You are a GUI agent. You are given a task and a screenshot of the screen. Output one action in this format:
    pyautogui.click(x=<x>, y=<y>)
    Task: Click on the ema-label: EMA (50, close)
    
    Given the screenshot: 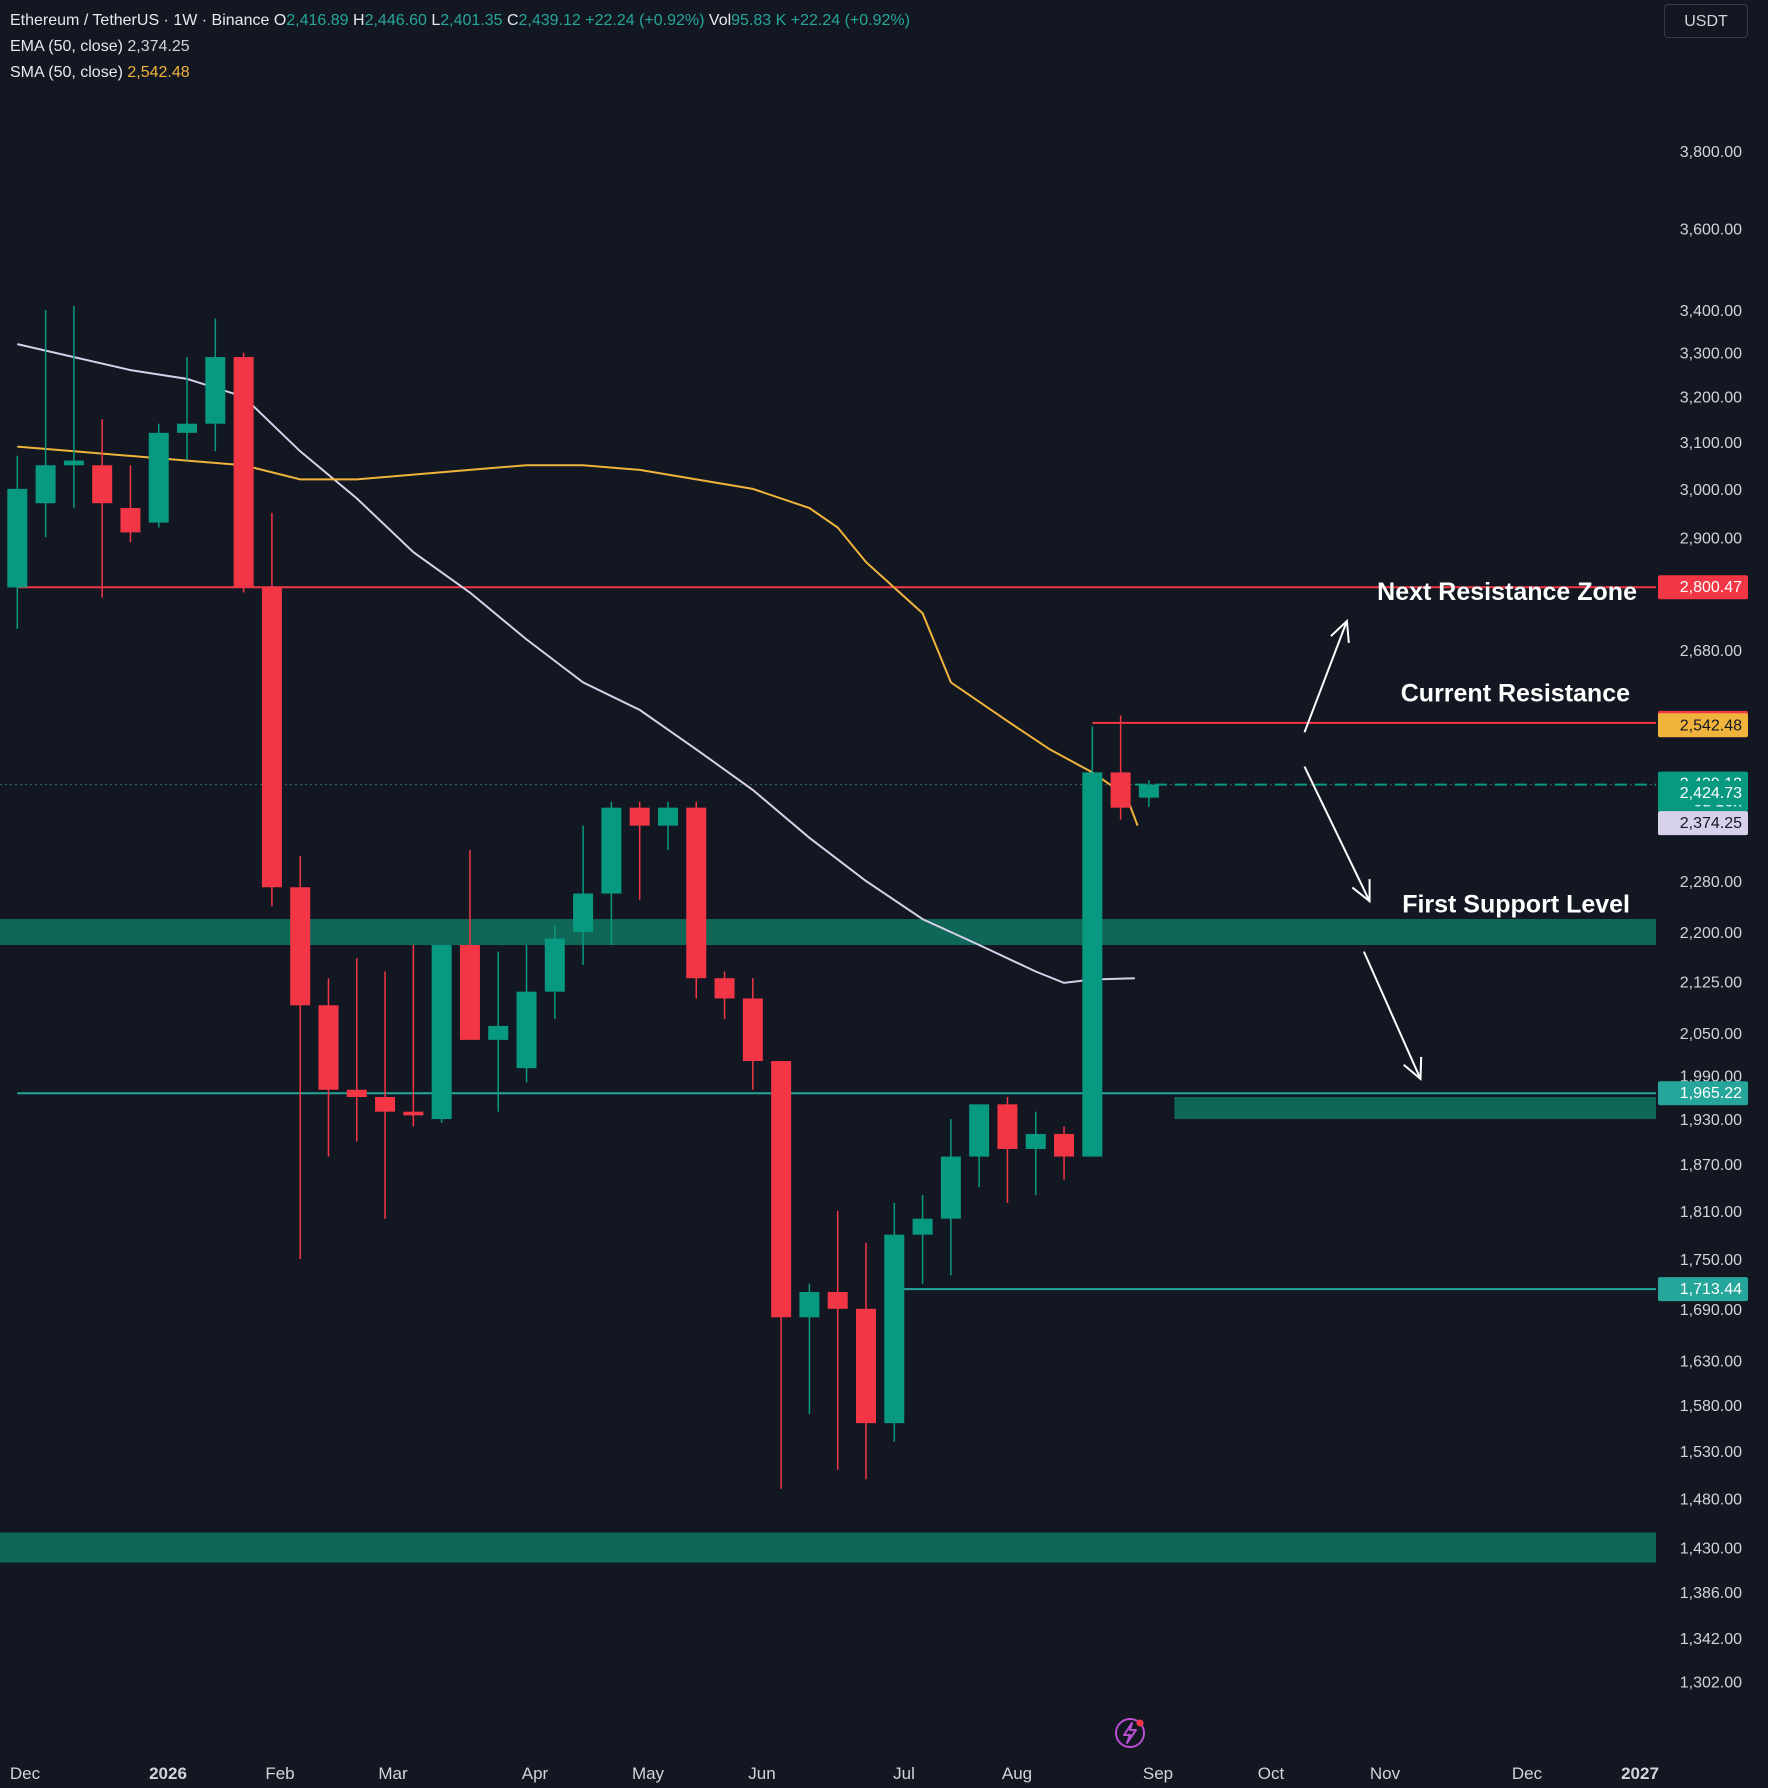 What is the action you would take?
    pyautogui.click(x=66, y=46)
    